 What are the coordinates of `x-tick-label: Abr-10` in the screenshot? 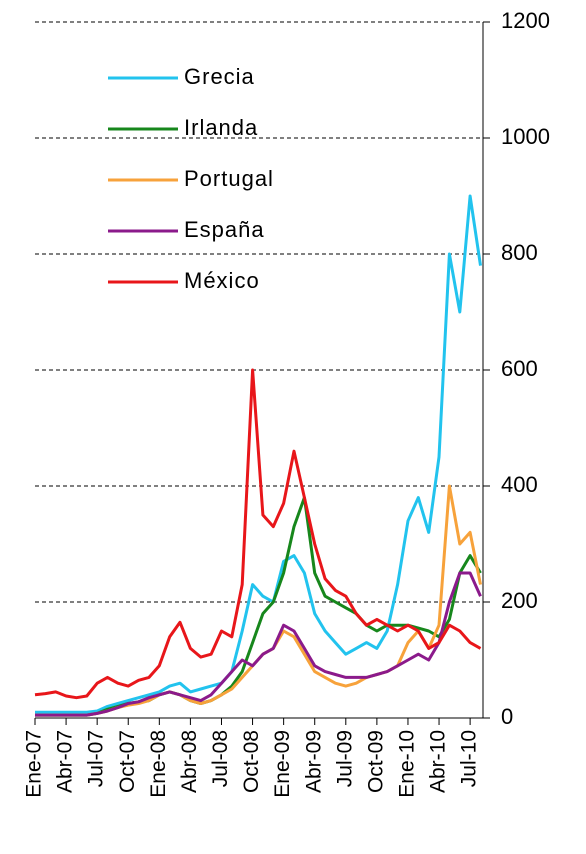 It's located at (438, 761).